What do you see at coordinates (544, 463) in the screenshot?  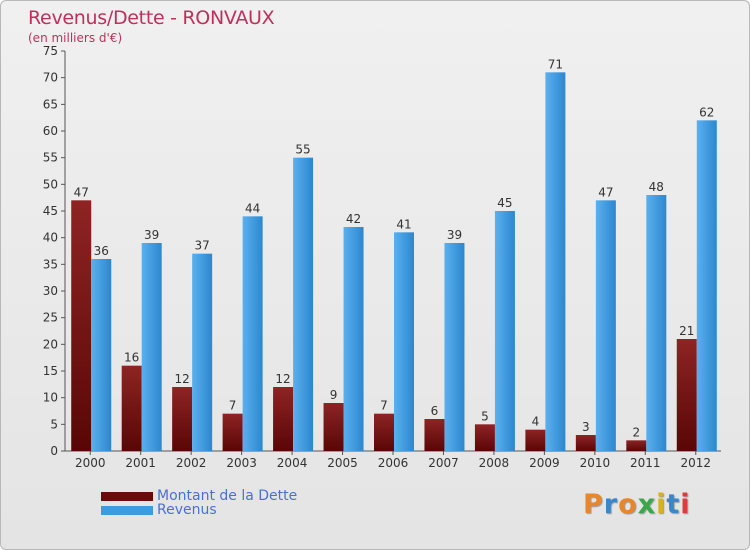 I see `x-tick-label: 2009` at bounding box center [544, 463].